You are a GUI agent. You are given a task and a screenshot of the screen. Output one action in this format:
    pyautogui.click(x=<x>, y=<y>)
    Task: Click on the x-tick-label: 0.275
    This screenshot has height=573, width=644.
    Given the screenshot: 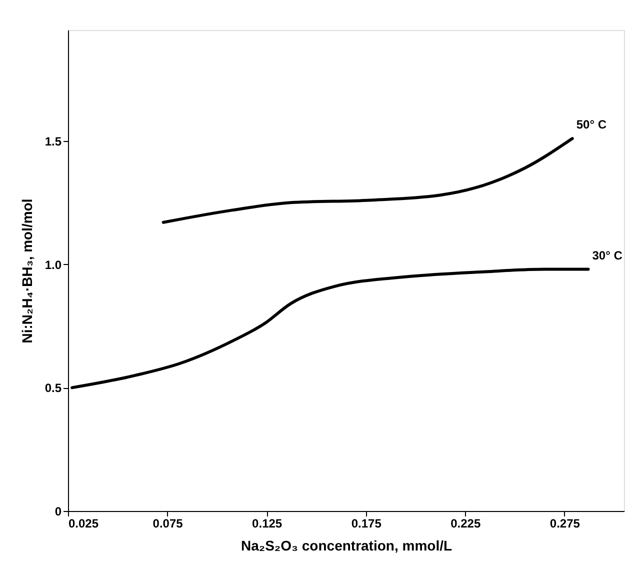 What is the action you would take?
    pyautogui.click(x=565, y=523)
    